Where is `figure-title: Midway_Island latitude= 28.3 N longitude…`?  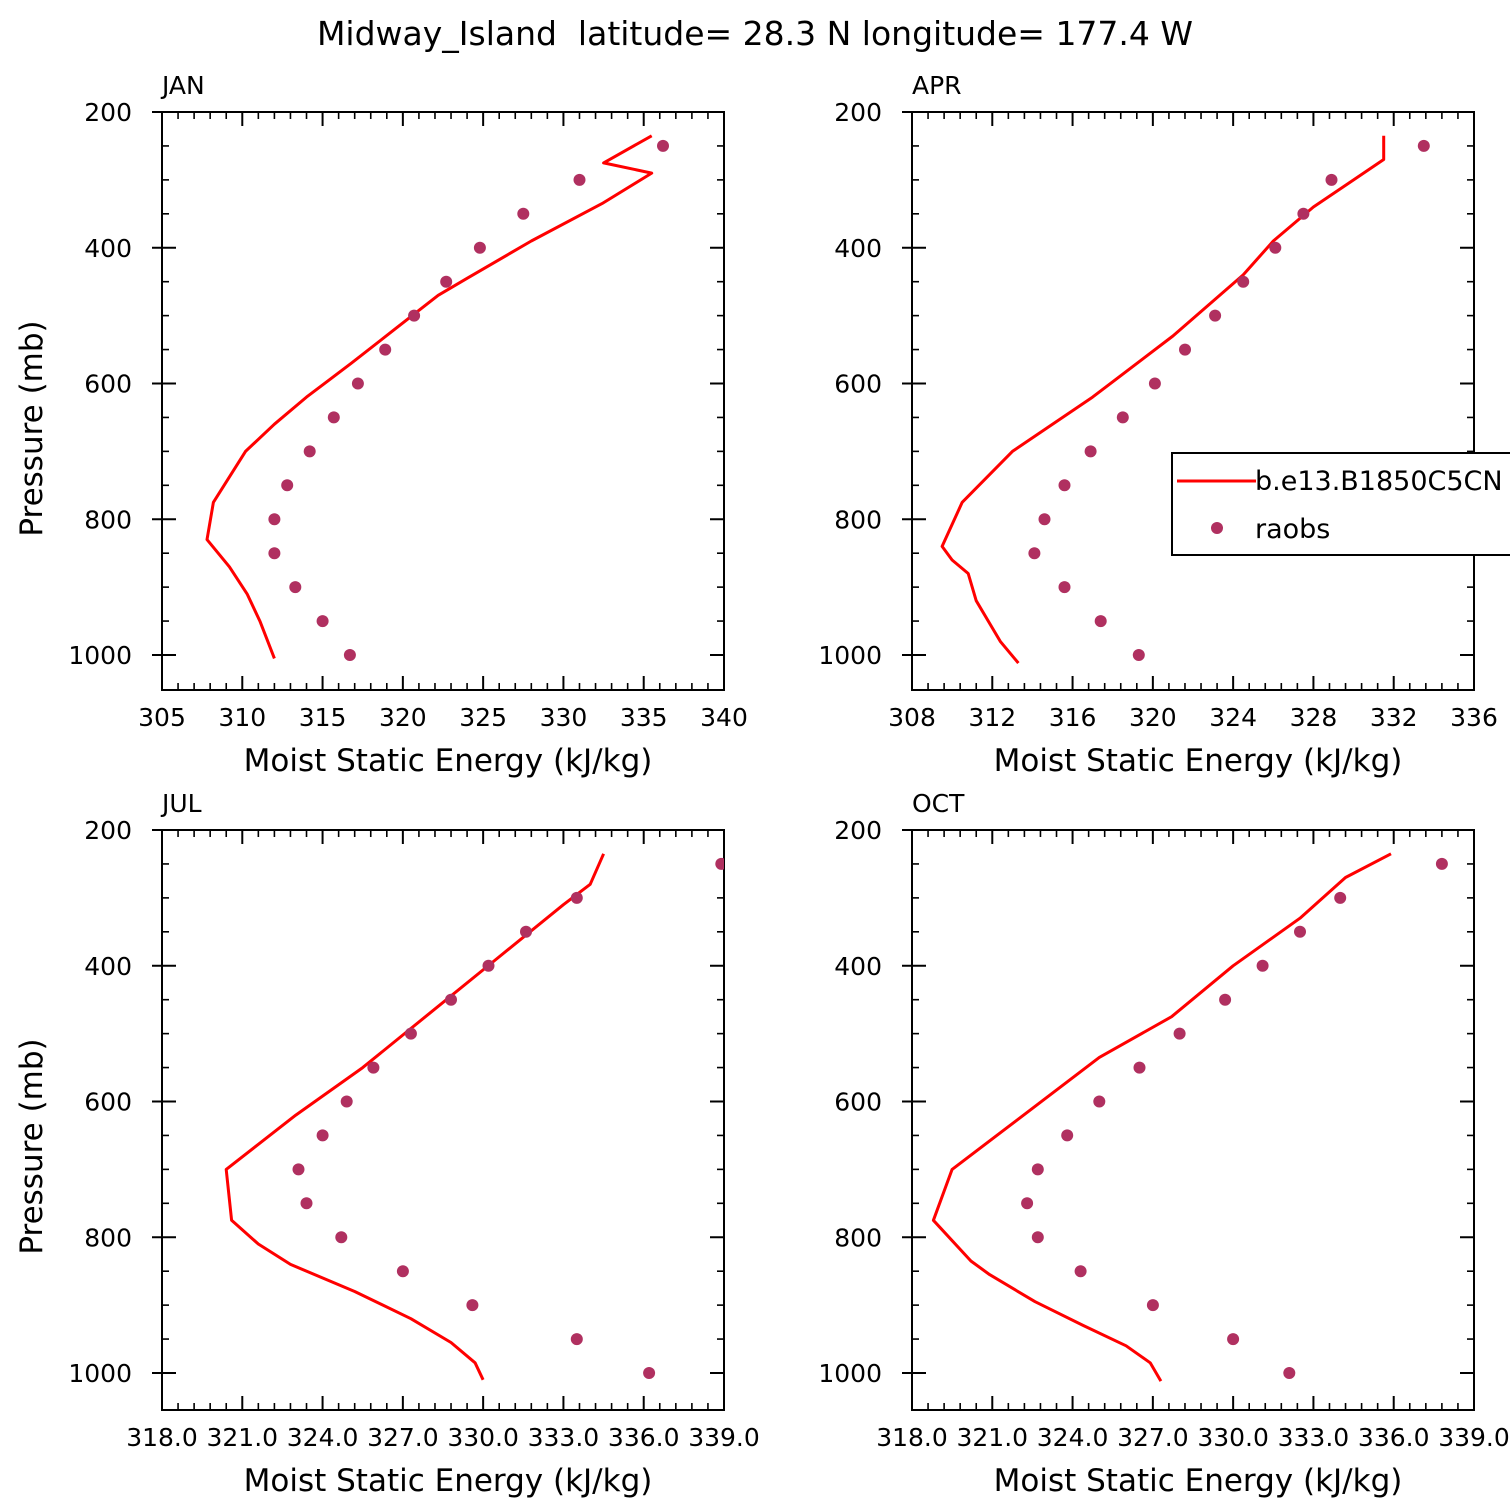 figure-title: Midway_Island latitude= 28.3 N longitude… is located at coordinates (755, 33).